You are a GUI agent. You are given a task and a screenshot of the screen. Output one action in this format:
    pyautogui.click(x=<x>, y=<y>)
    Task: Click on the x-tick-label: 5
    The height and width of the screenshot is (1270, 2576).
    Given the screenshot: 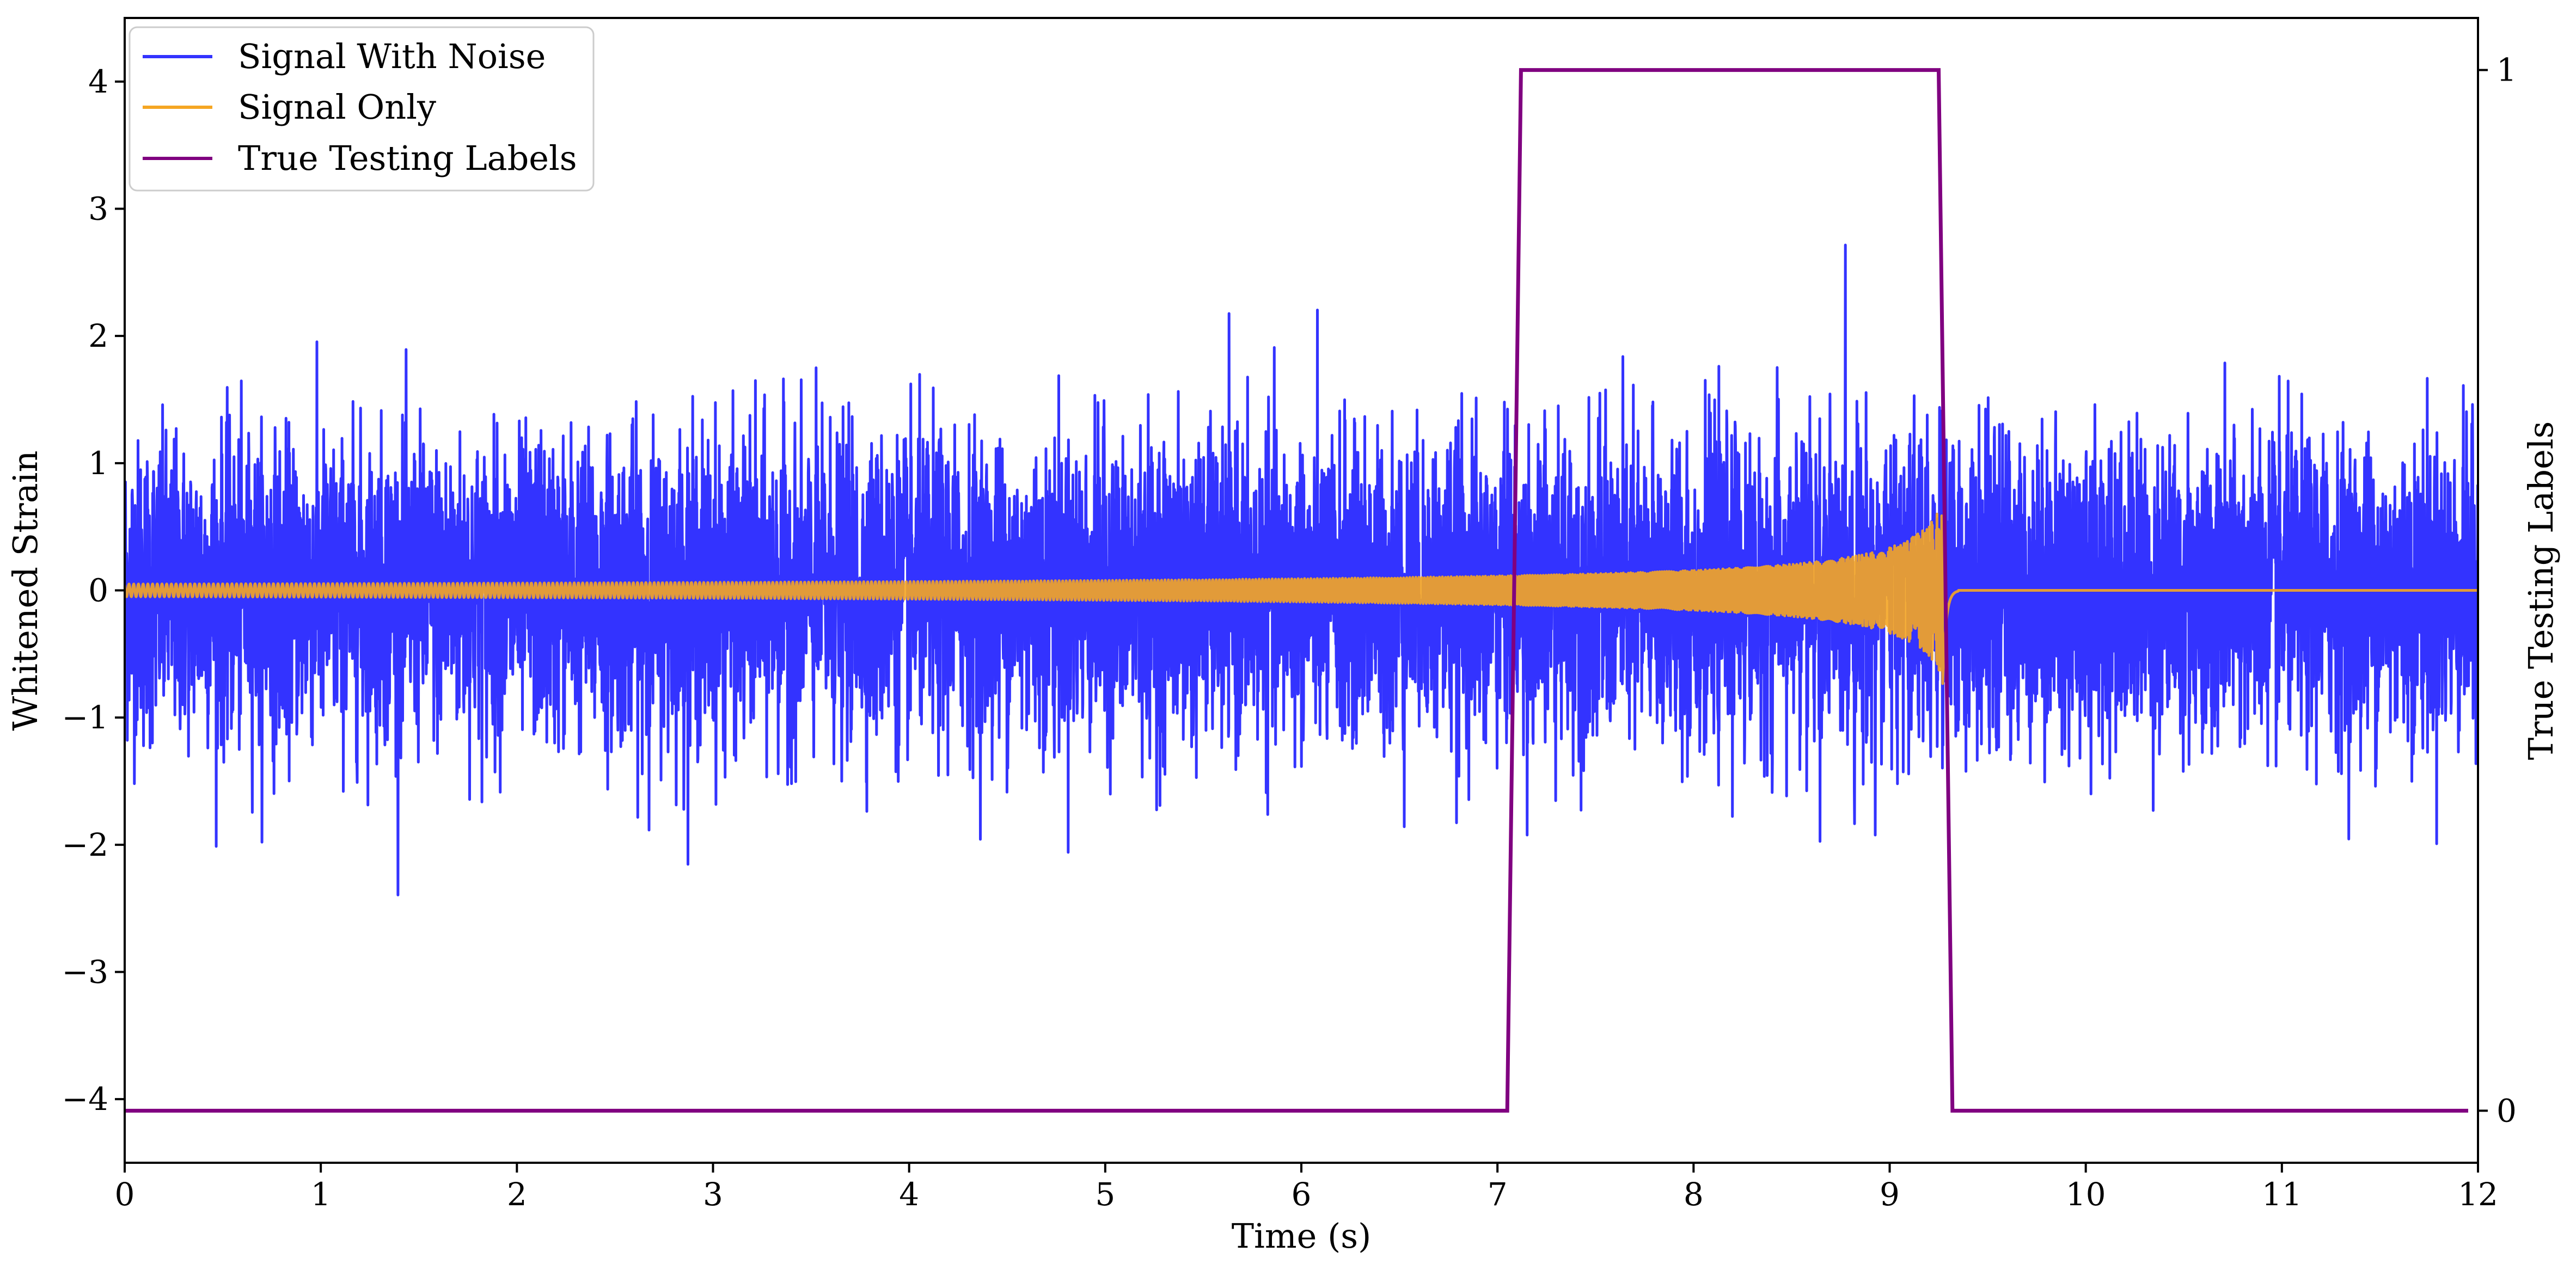 What is the action you would take?
    pyautogui.click(x=1105, y=1194)
    